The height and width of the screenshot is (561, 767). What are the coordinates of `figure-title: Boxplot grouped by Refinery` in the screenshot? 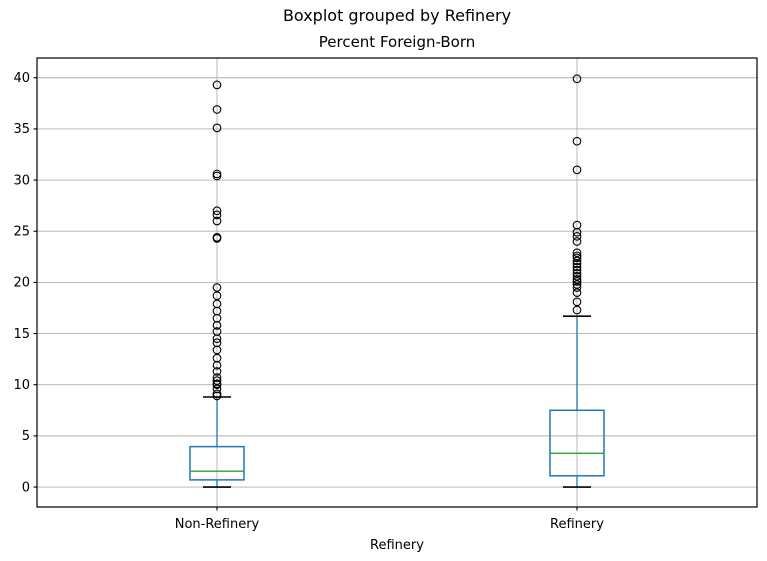 It's located at (397, 15).